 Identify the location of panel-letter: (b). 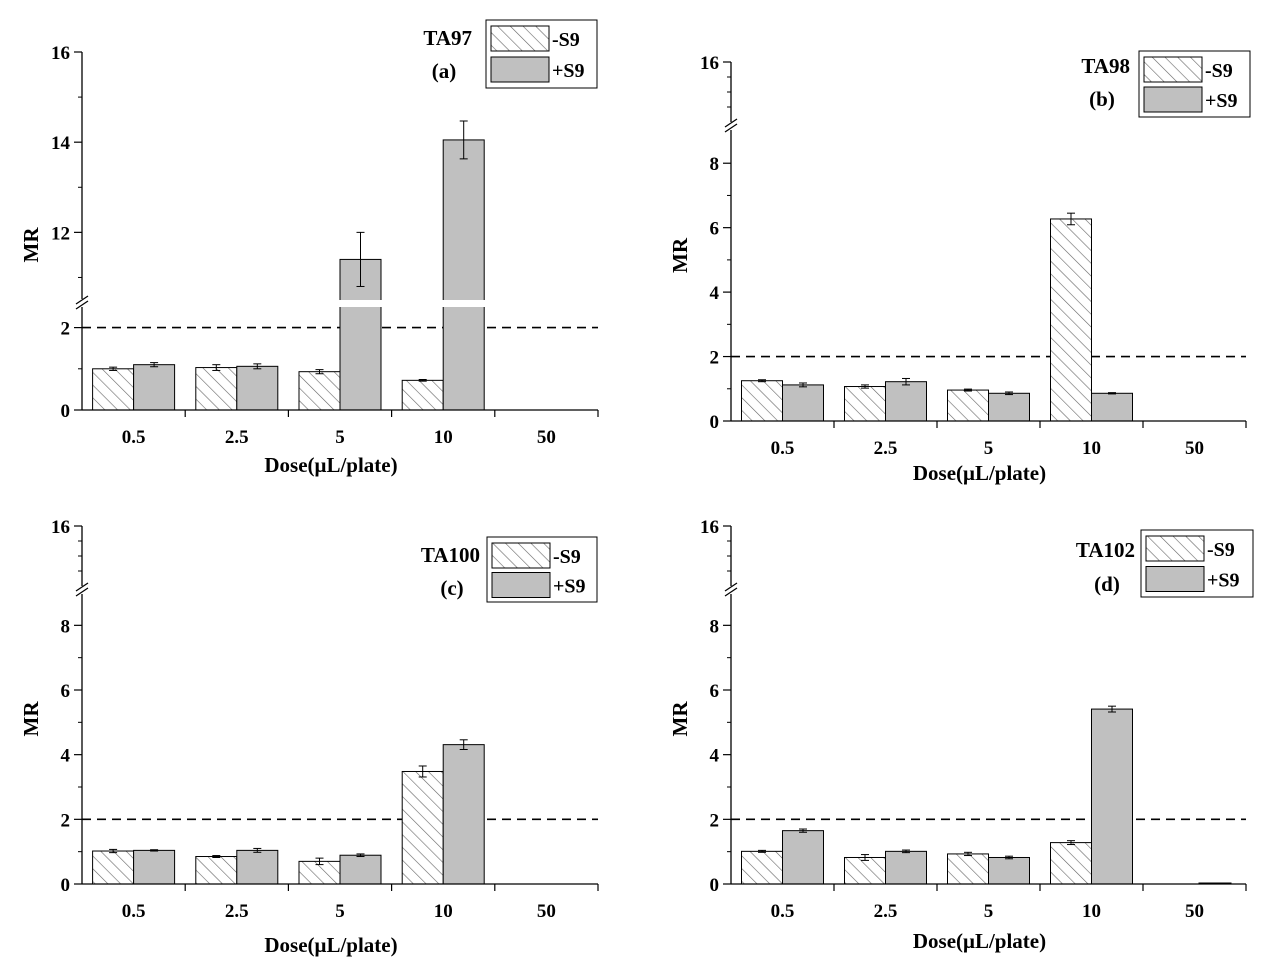
(1102, 99).